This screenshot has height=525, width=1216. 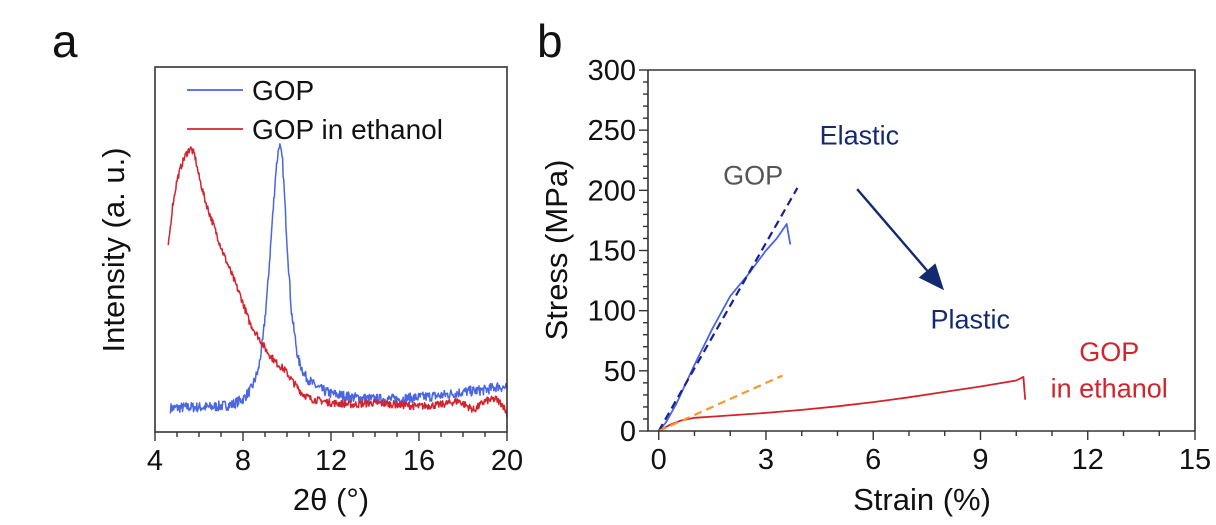 I want to click on panel-b-label: b, so click(x=550, y=41).